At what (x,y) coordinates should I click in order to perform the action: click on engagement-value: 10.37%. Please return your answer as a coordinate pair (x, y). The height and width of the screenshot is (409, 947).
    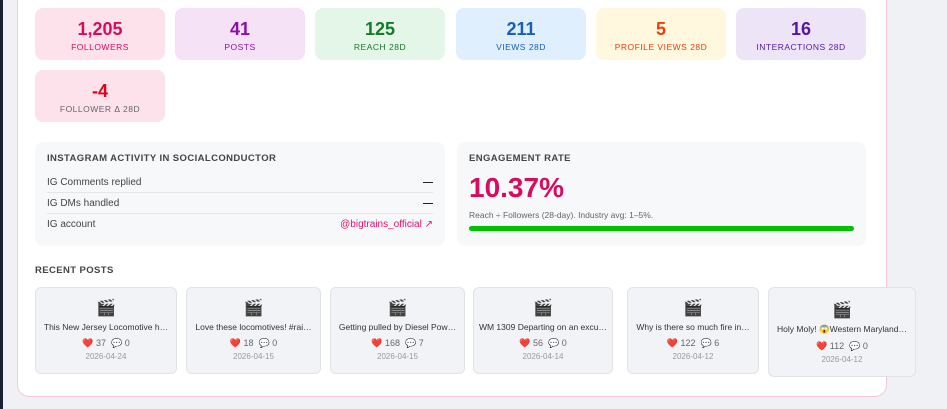
    Looking at the image, I should click on (516, 187).